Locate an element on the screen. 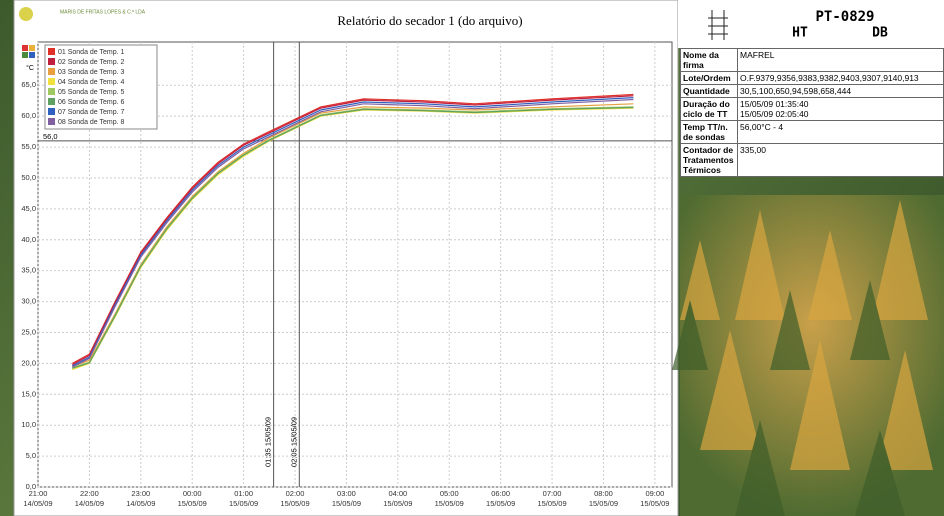 The width and height of the screenshot is (944, 516). x-tick-label: 04:00 is located at coordinates (397, 493).